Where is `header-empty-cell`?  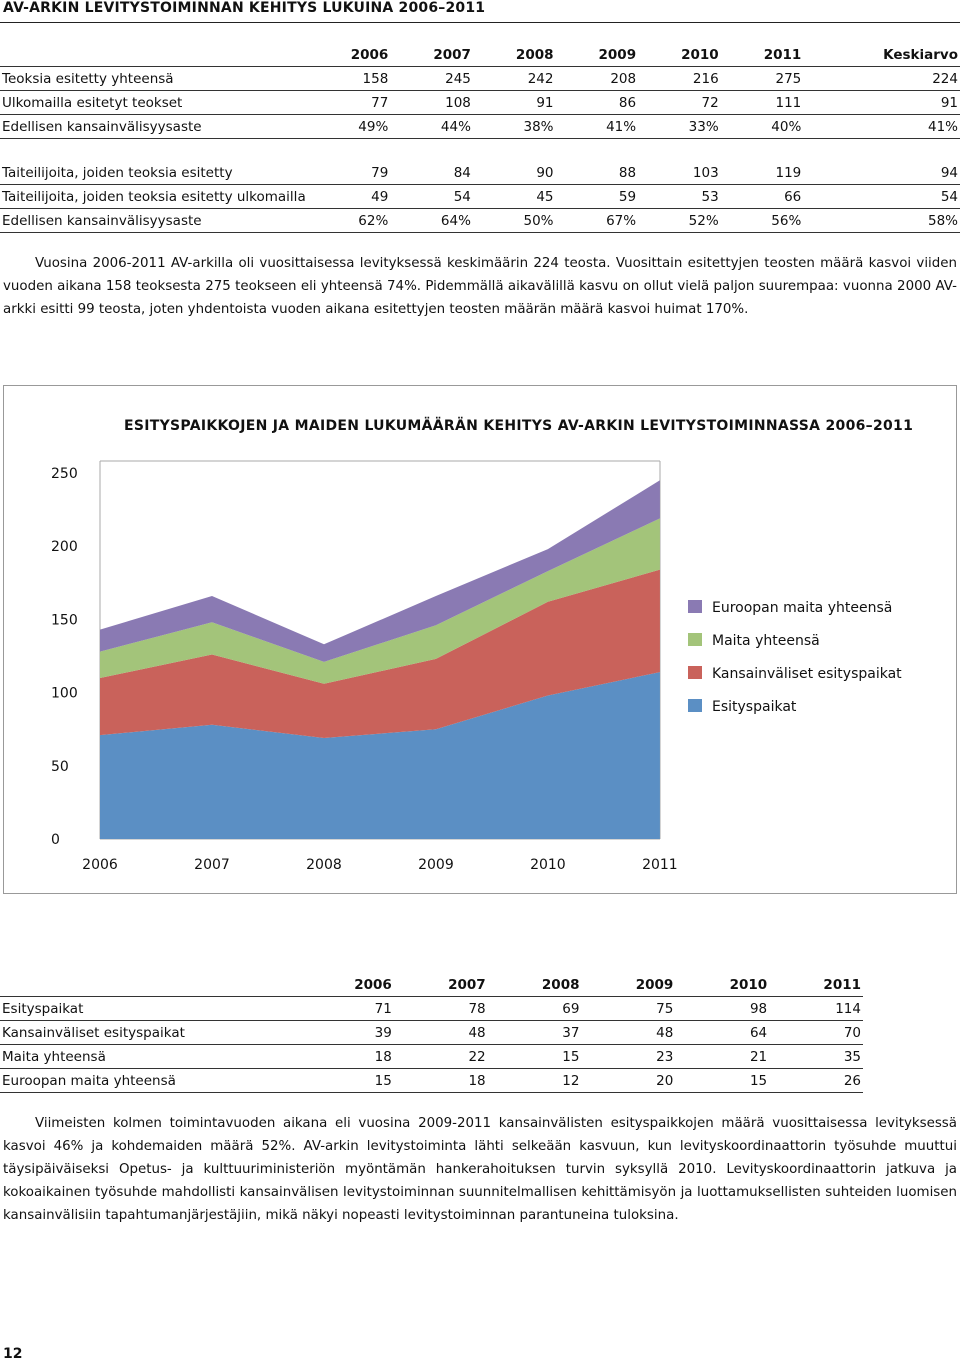
header-empty-cell is located at coordinates (911, 985).